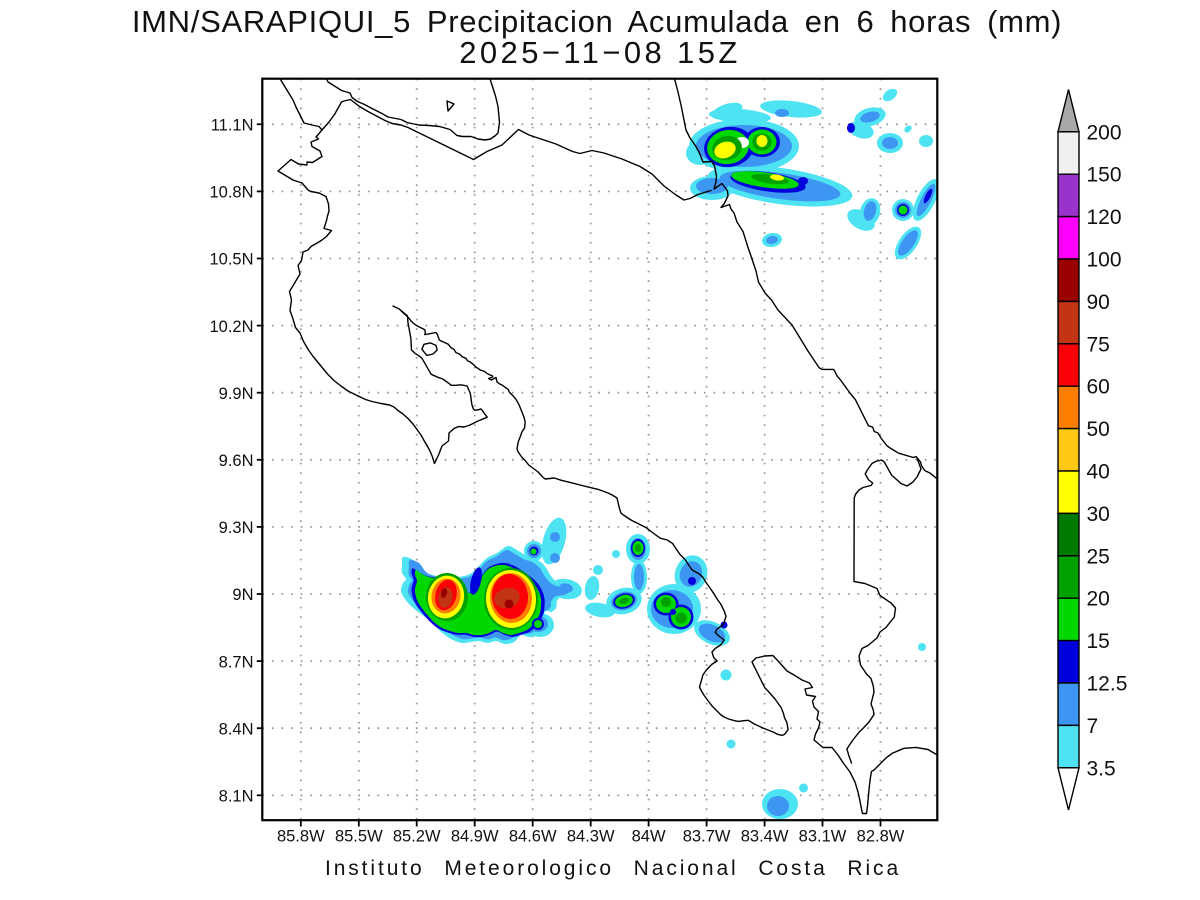 Image resolution: width=1200 pixels, height=900 pixels. What do you see at coordinates (765, 837) in the screenshot?
I see `svg-text: 83.4W` at bounding box center [765, 837].